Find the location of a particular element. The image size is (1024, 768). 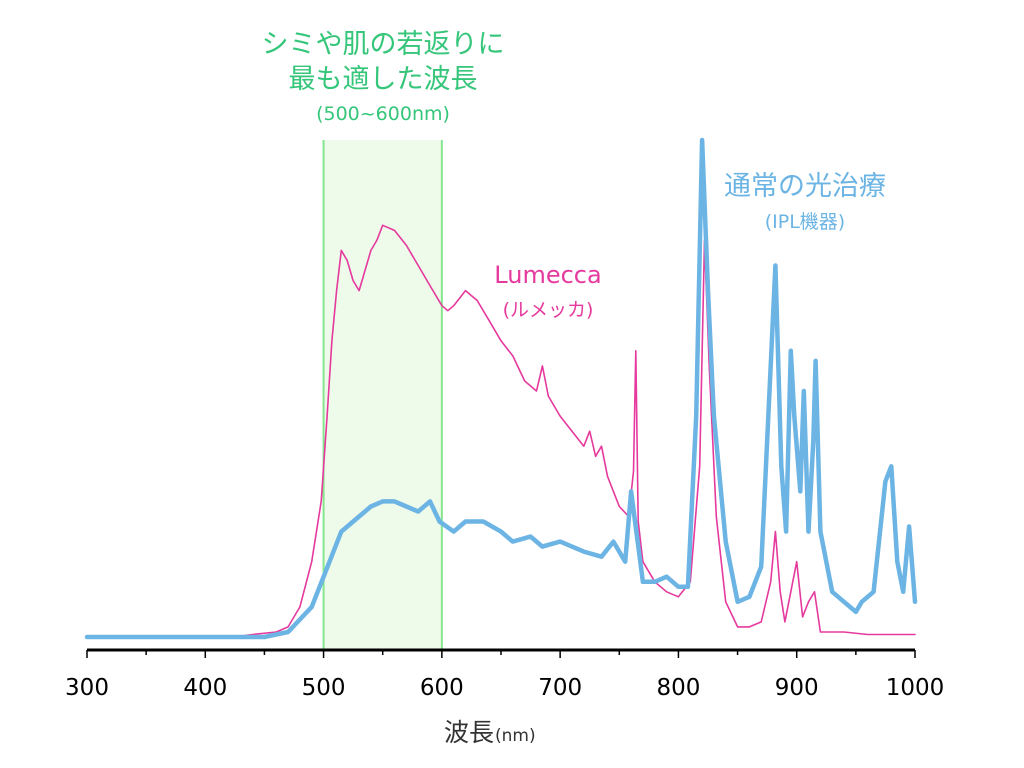

x-tick-label: 600 is located at coordinates (442, 688).